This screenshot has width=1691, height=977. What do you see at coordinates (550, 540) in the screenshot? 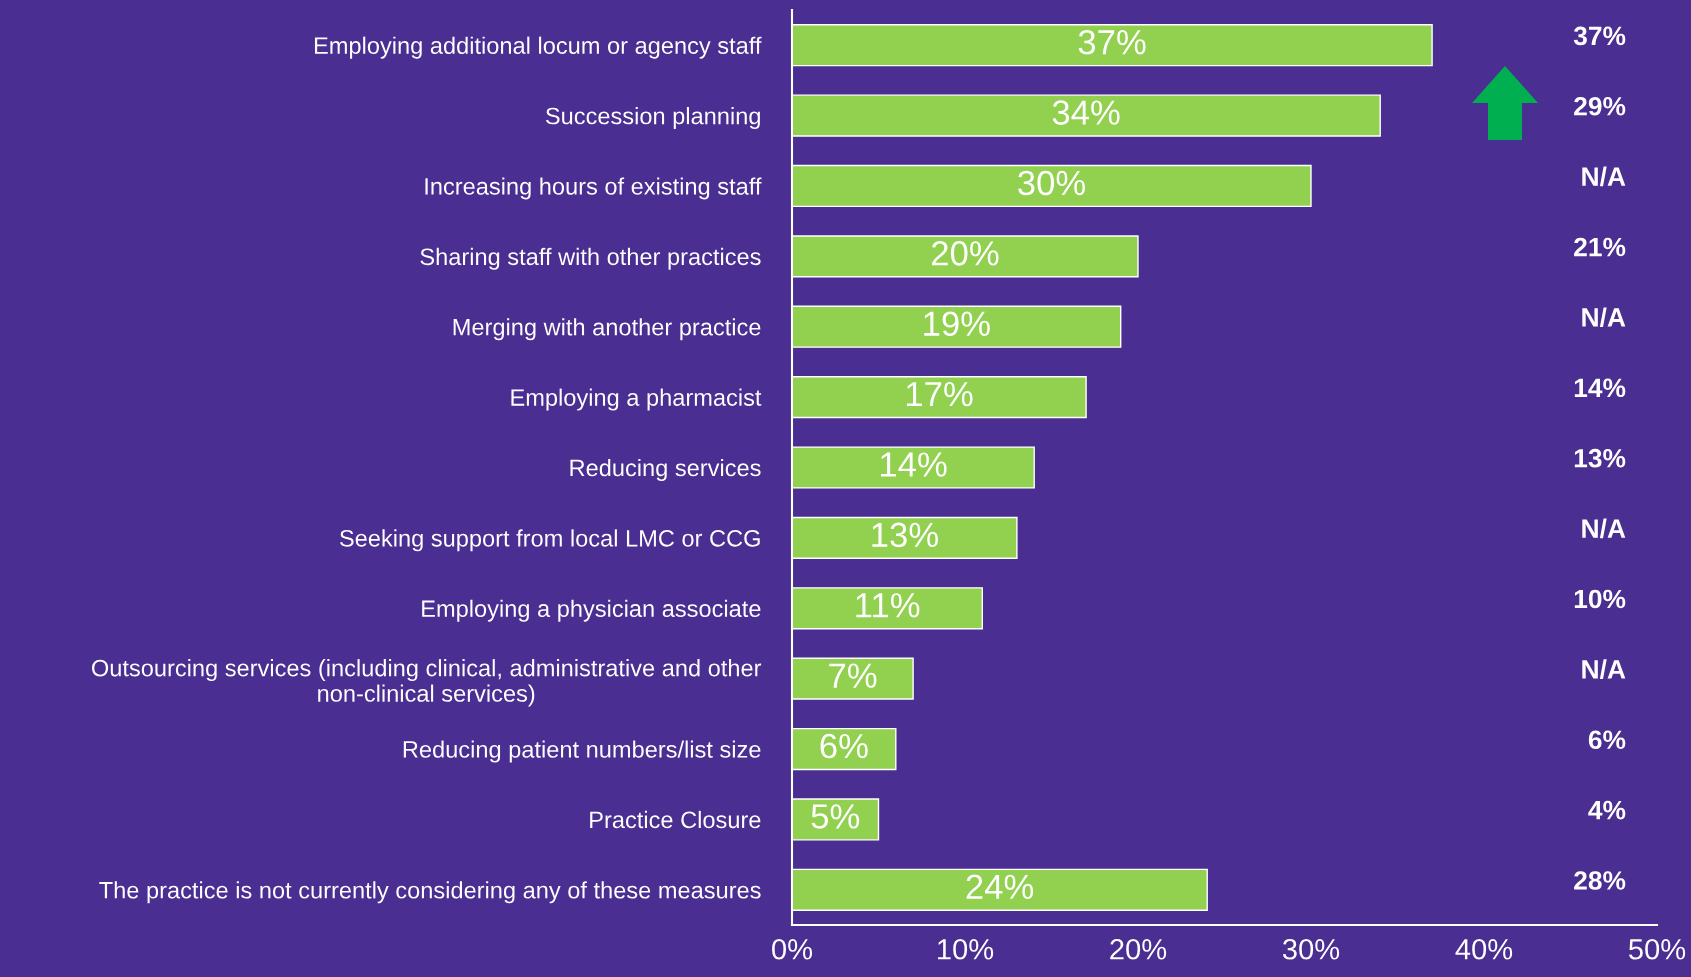
I see `y-tick-label: Seeking support from local LMC or CCG` at bounding box center [550, 540].